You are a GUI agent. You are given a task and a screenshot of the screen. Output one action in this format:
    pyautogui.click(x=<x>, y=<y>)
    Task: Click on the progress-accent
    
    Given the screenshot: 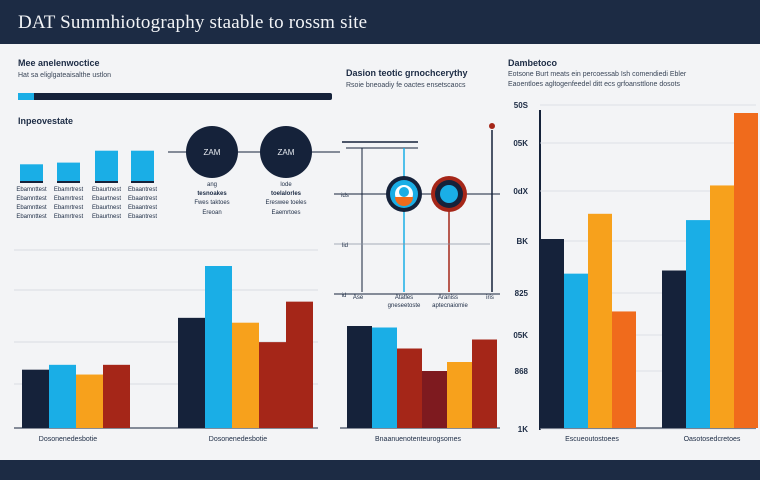 What is the action you would take?
    pyautogui.click(x=26, y=96)
    